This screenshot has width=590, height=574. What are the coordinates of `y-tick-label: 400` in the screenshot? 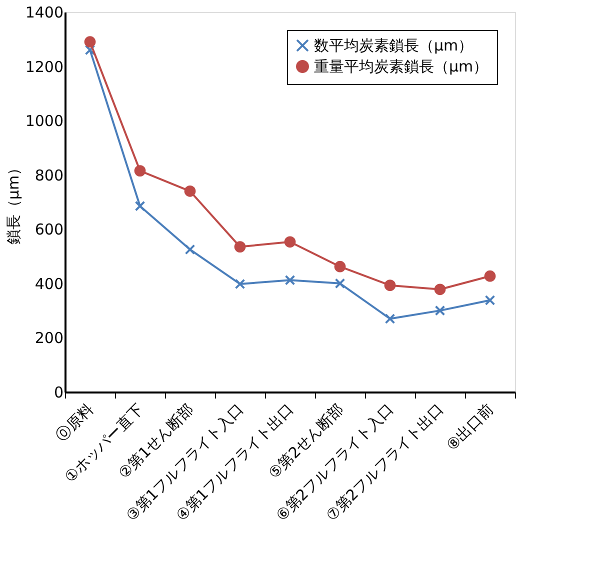 It's located at (49, 283).